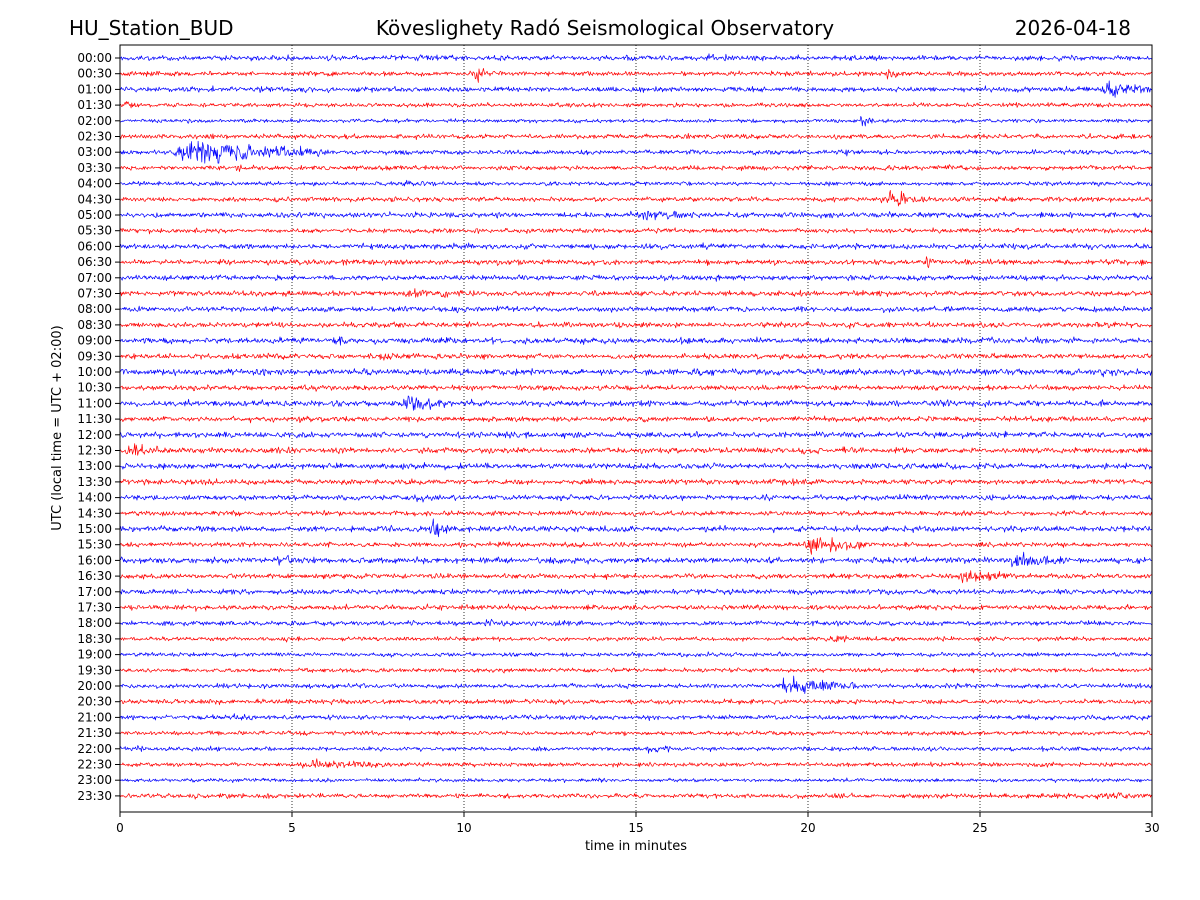 This screenshot has width=1200, height=900. What do you see at coordinates (94, 105) in the screenshot?
I see `y-tick-label: 01:30` at bounding box center [94, 105].